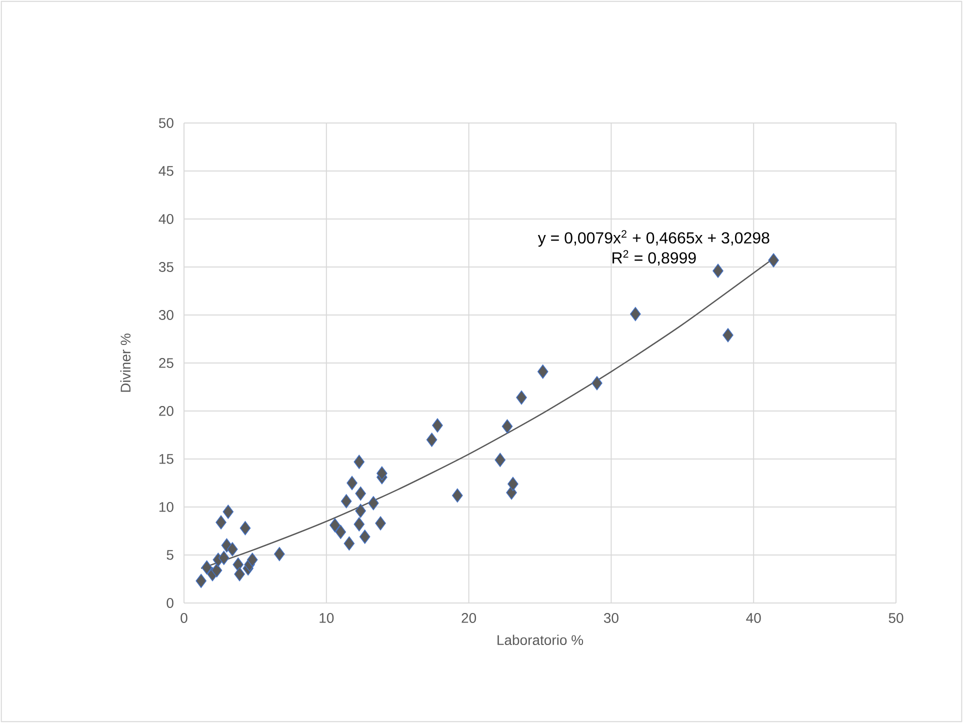 This screenshot has width=963, height=723. Describe the element at coordinates (166, 411) in the screenshot. I see `y-tick-label: 20` at that location.